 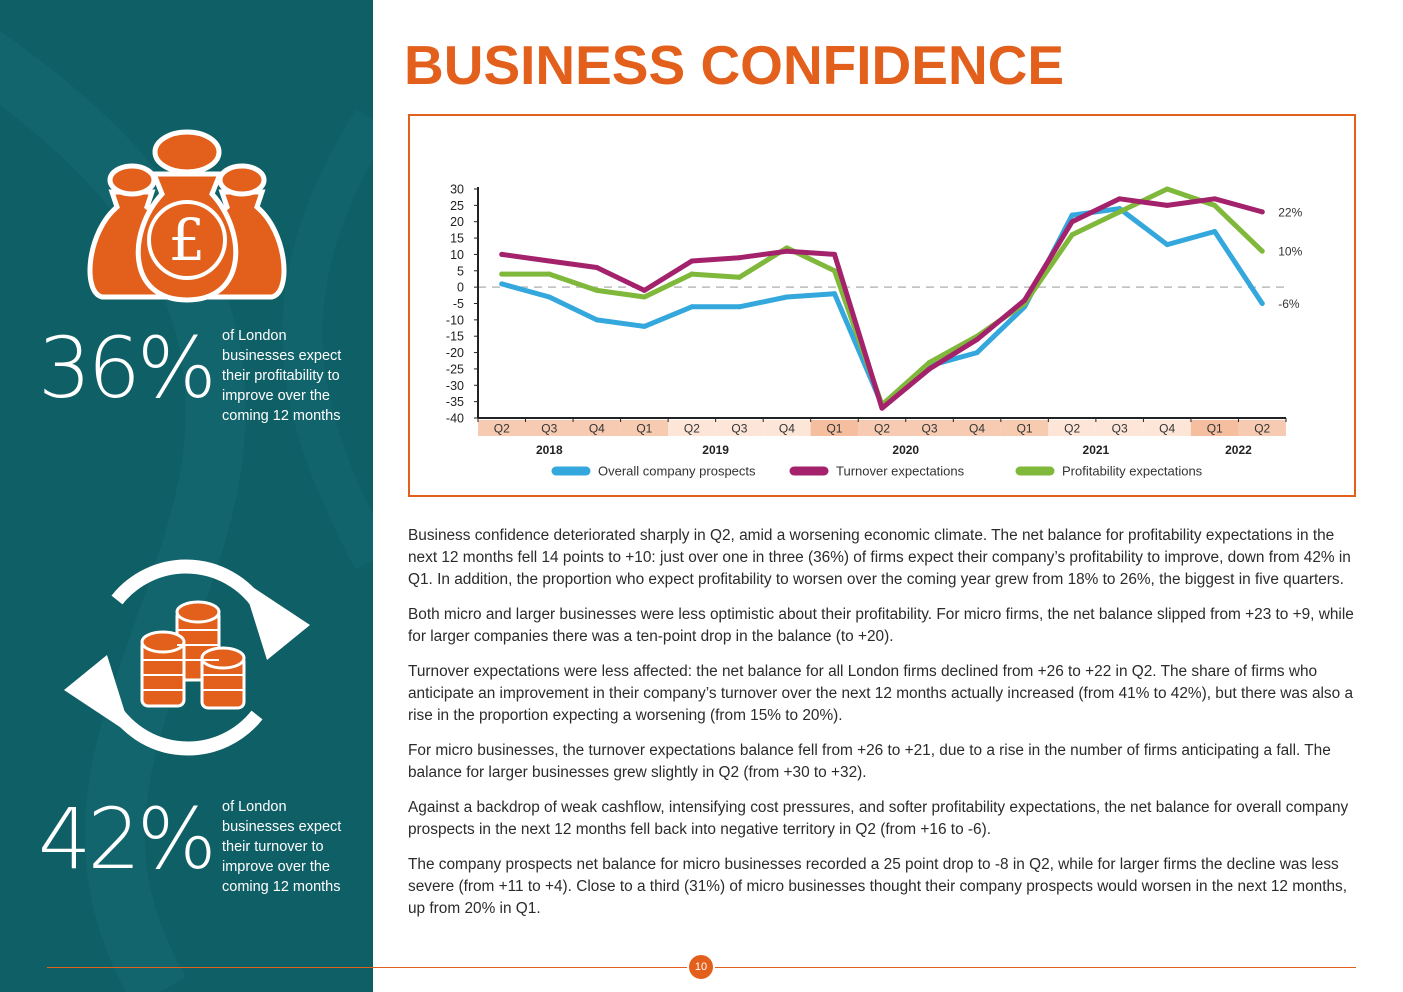 What do you see at coordinates (1096, 450) in the screenshot?
I see `year-label: 2021` at bounding box center [1096, 450].